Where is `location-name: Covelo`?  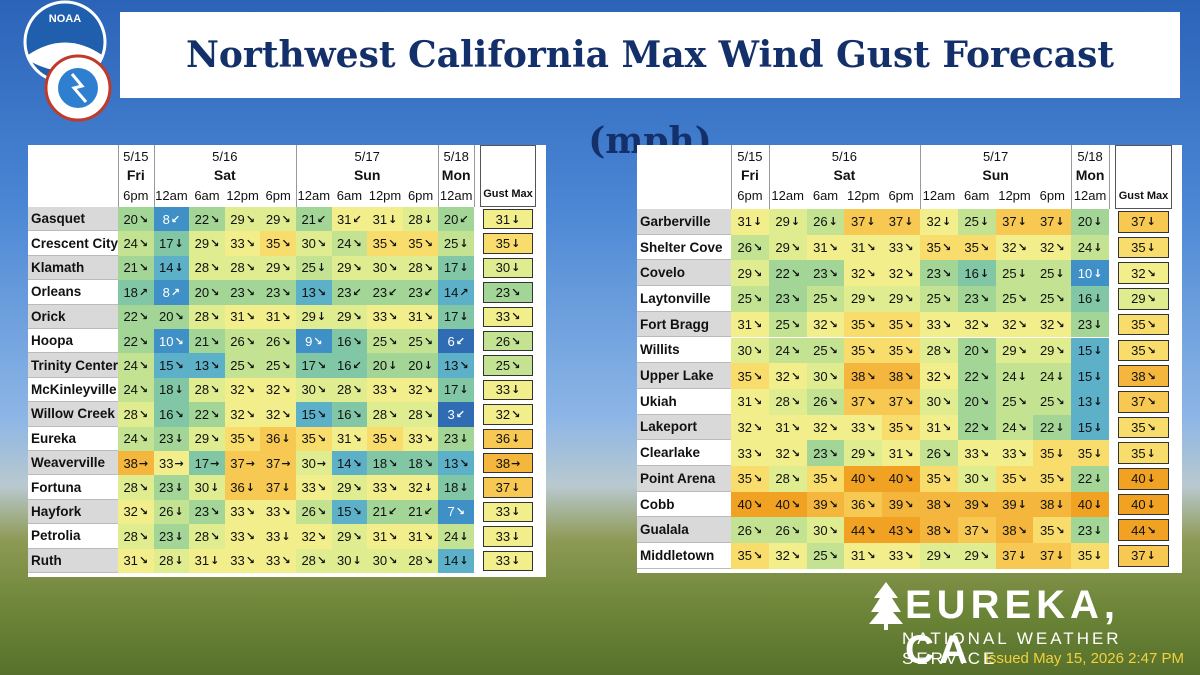 location-name: Covelo is located at coordinates (684, 273).